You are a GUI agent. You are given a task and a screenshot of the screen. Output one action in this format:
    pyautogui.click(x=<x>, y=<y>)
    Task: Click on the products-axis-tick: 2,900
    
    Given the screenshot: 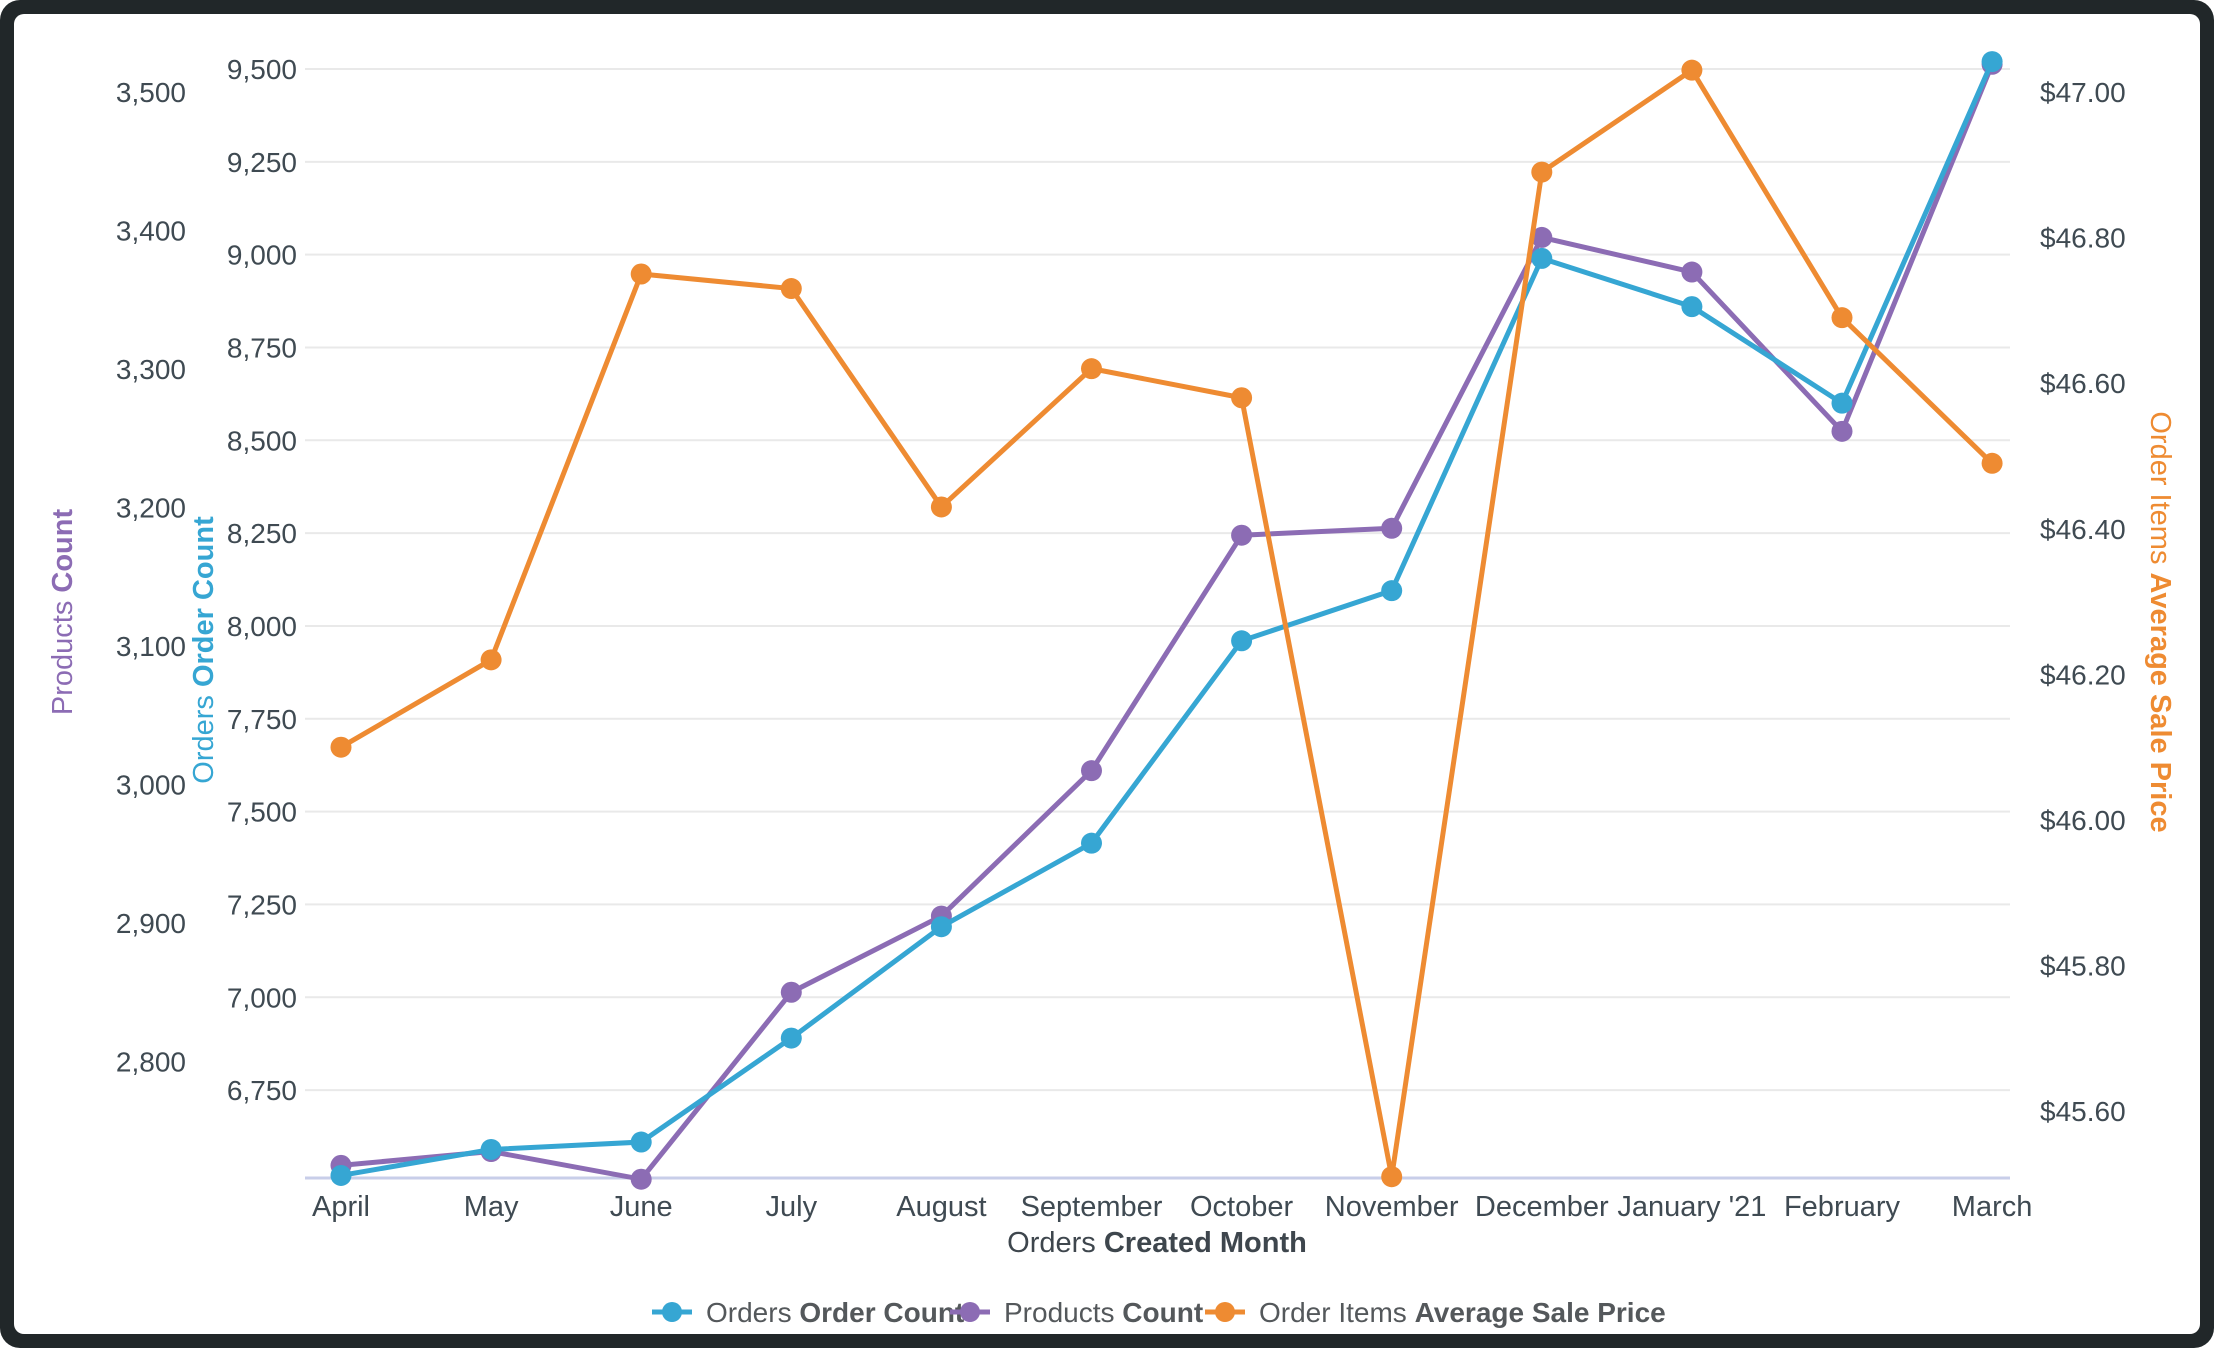 What is the action you would take?
    pyautogui.click(x=151, y=923)
    